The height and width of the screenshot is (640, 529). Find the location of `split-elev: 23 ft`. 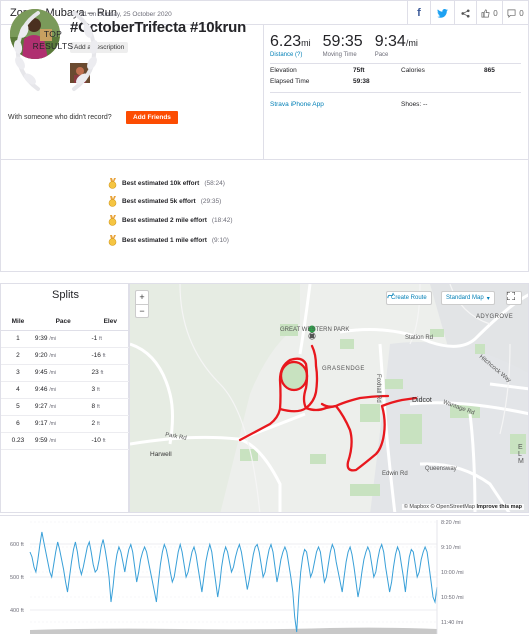

split-elev: 23 ft is located at coordinates (110, 373).